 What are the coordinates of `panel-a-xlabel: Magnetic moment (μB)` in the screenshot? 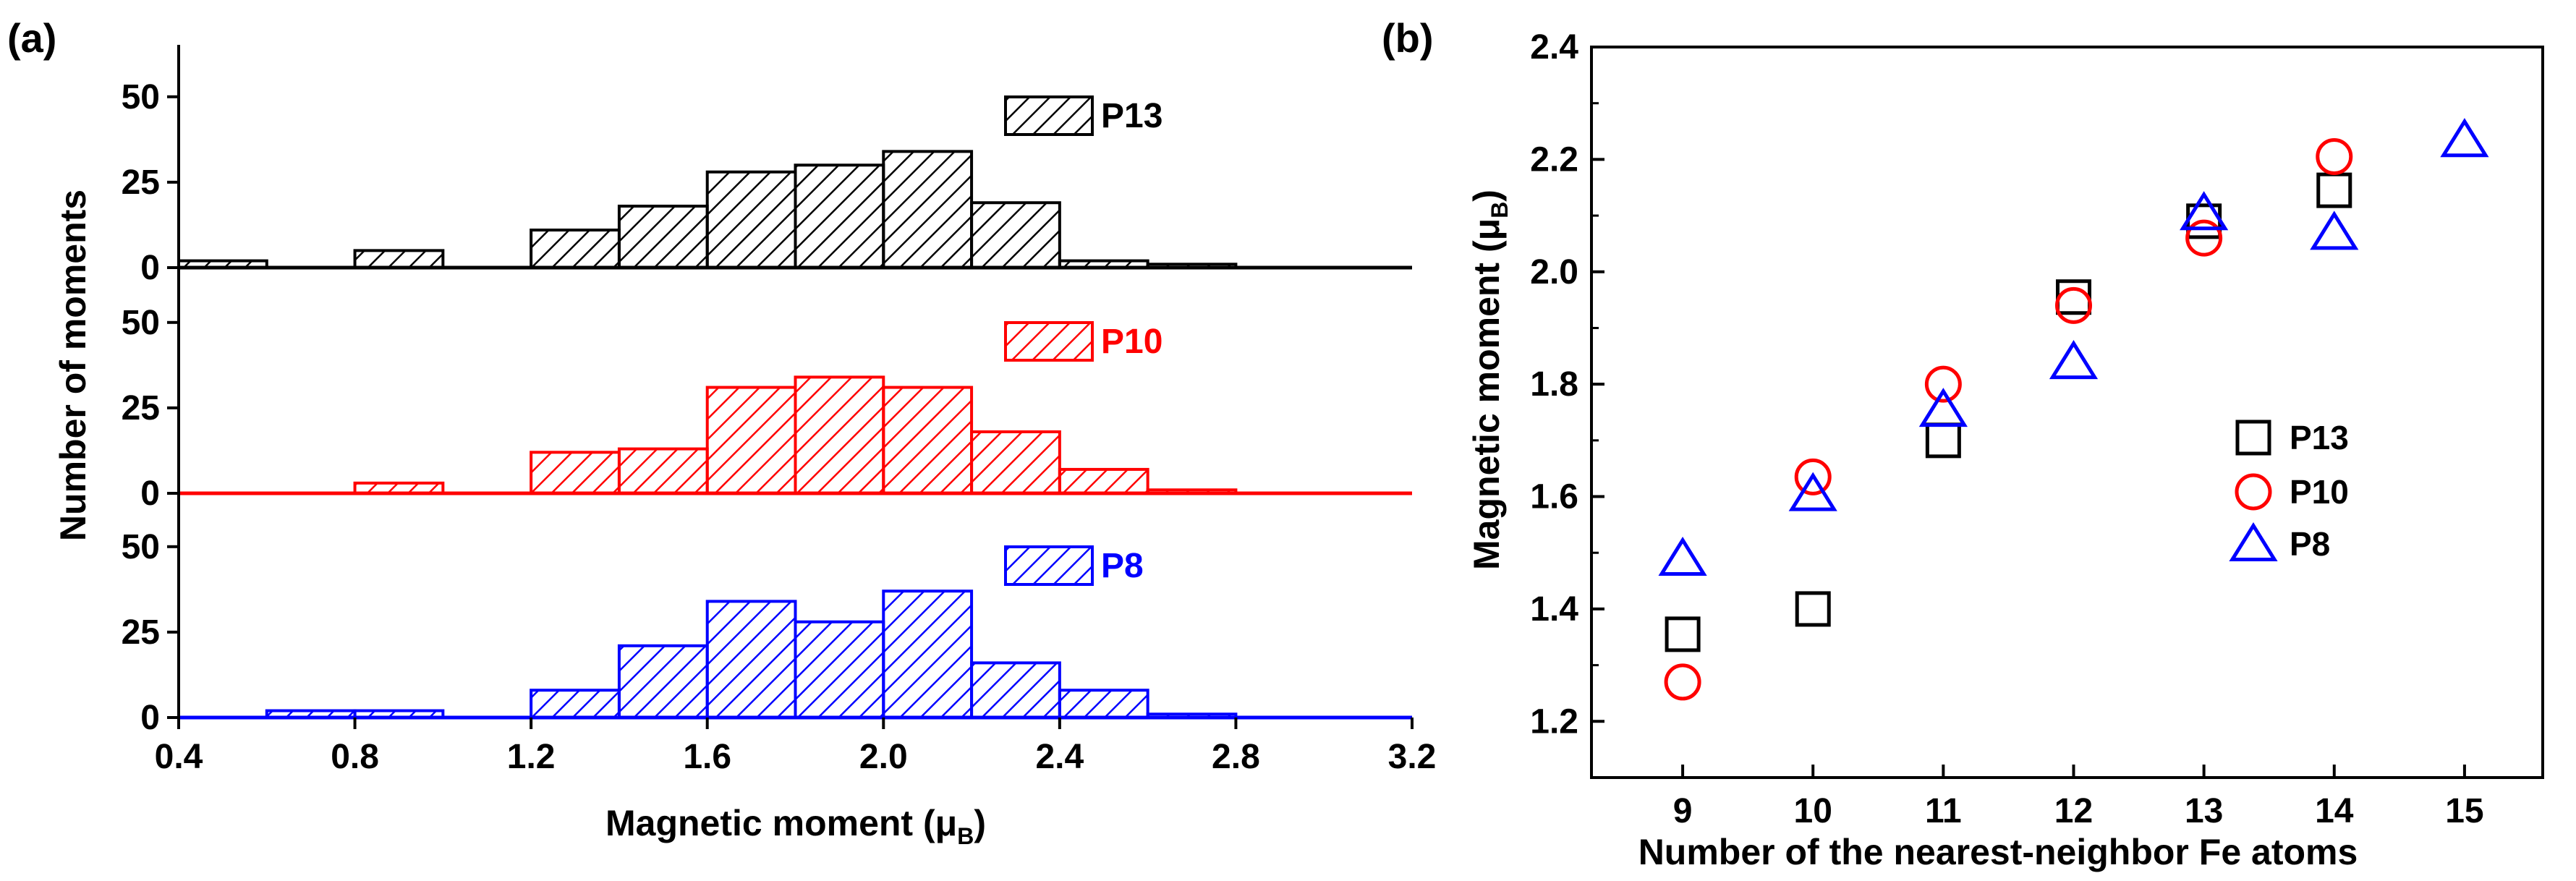 It's located at (795, 826).